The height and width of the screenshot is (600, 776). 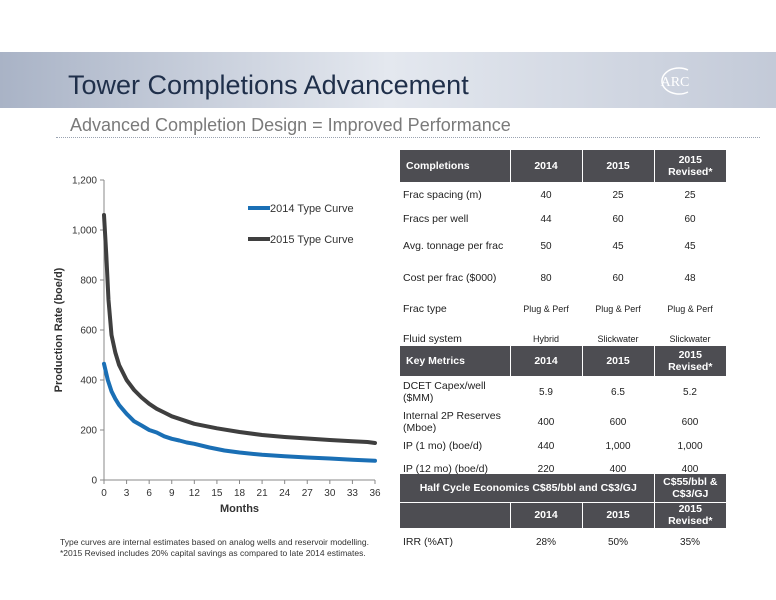 What do you see at coordinates (690, 488) in the screenshot?
I see `economics-alt-header: C$55/bbl & C$3/GJ` at bounding box center [690, 488].